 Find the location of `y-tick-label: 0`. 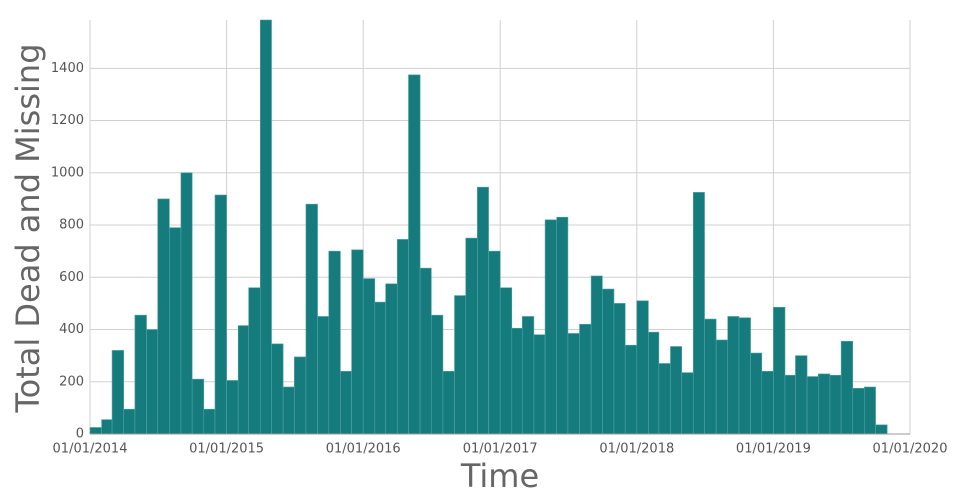

y-tick-label: 0 is located at coordinates (80, 434).